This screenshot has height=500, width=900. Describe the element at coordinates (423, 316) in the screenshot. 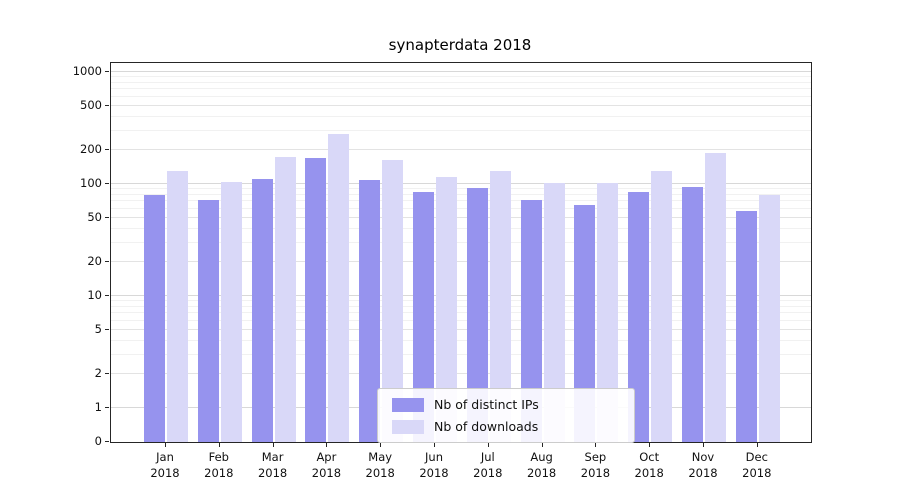

I see `bar-distinct-ips-jun` at that location.